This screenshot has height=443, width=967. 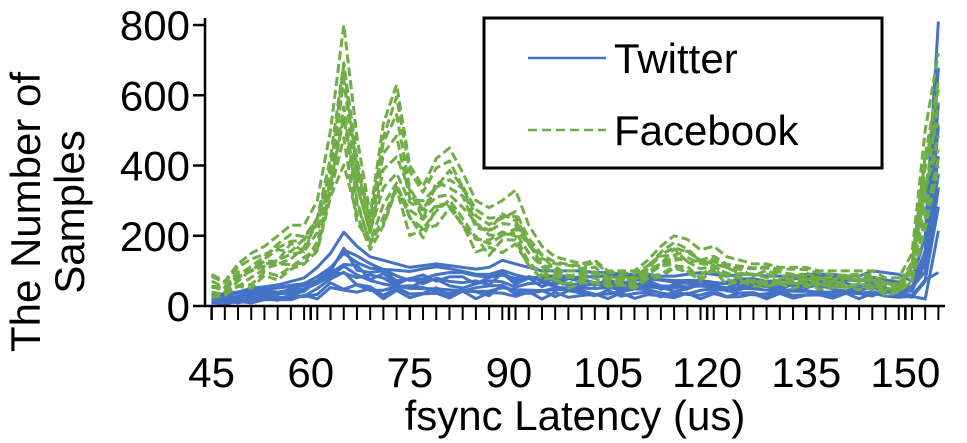 What do you see at coordinates (608, 372) in the screenshot?
I see `x-tick-label: 105` at bounding box center [608, 372].